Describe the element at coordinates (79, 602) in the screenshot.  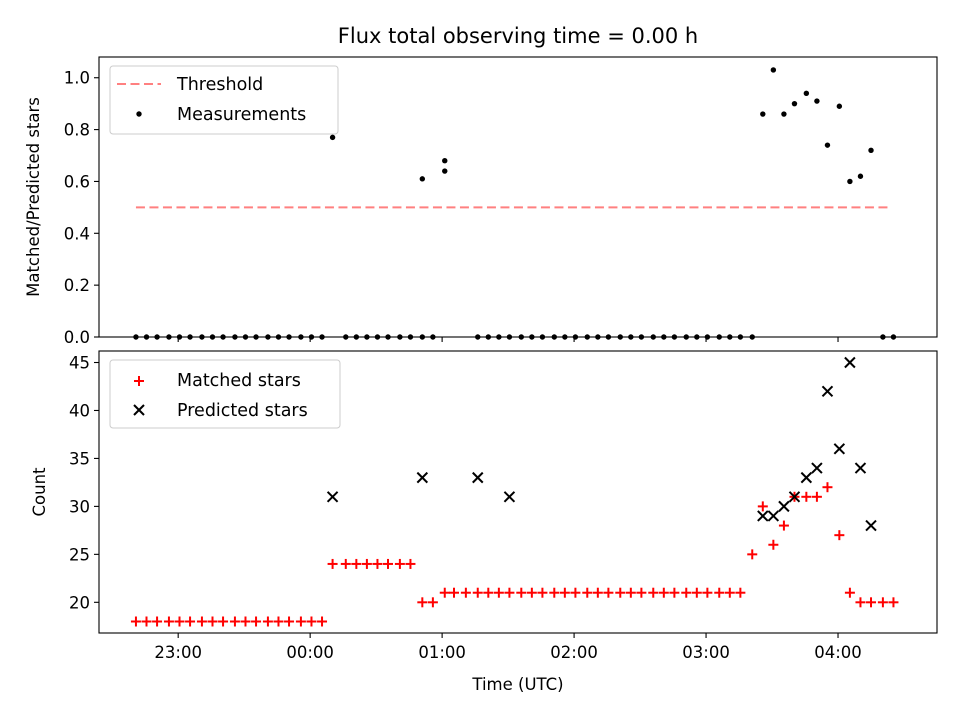
I see `bottom-y-tick-label: 20` at that location.